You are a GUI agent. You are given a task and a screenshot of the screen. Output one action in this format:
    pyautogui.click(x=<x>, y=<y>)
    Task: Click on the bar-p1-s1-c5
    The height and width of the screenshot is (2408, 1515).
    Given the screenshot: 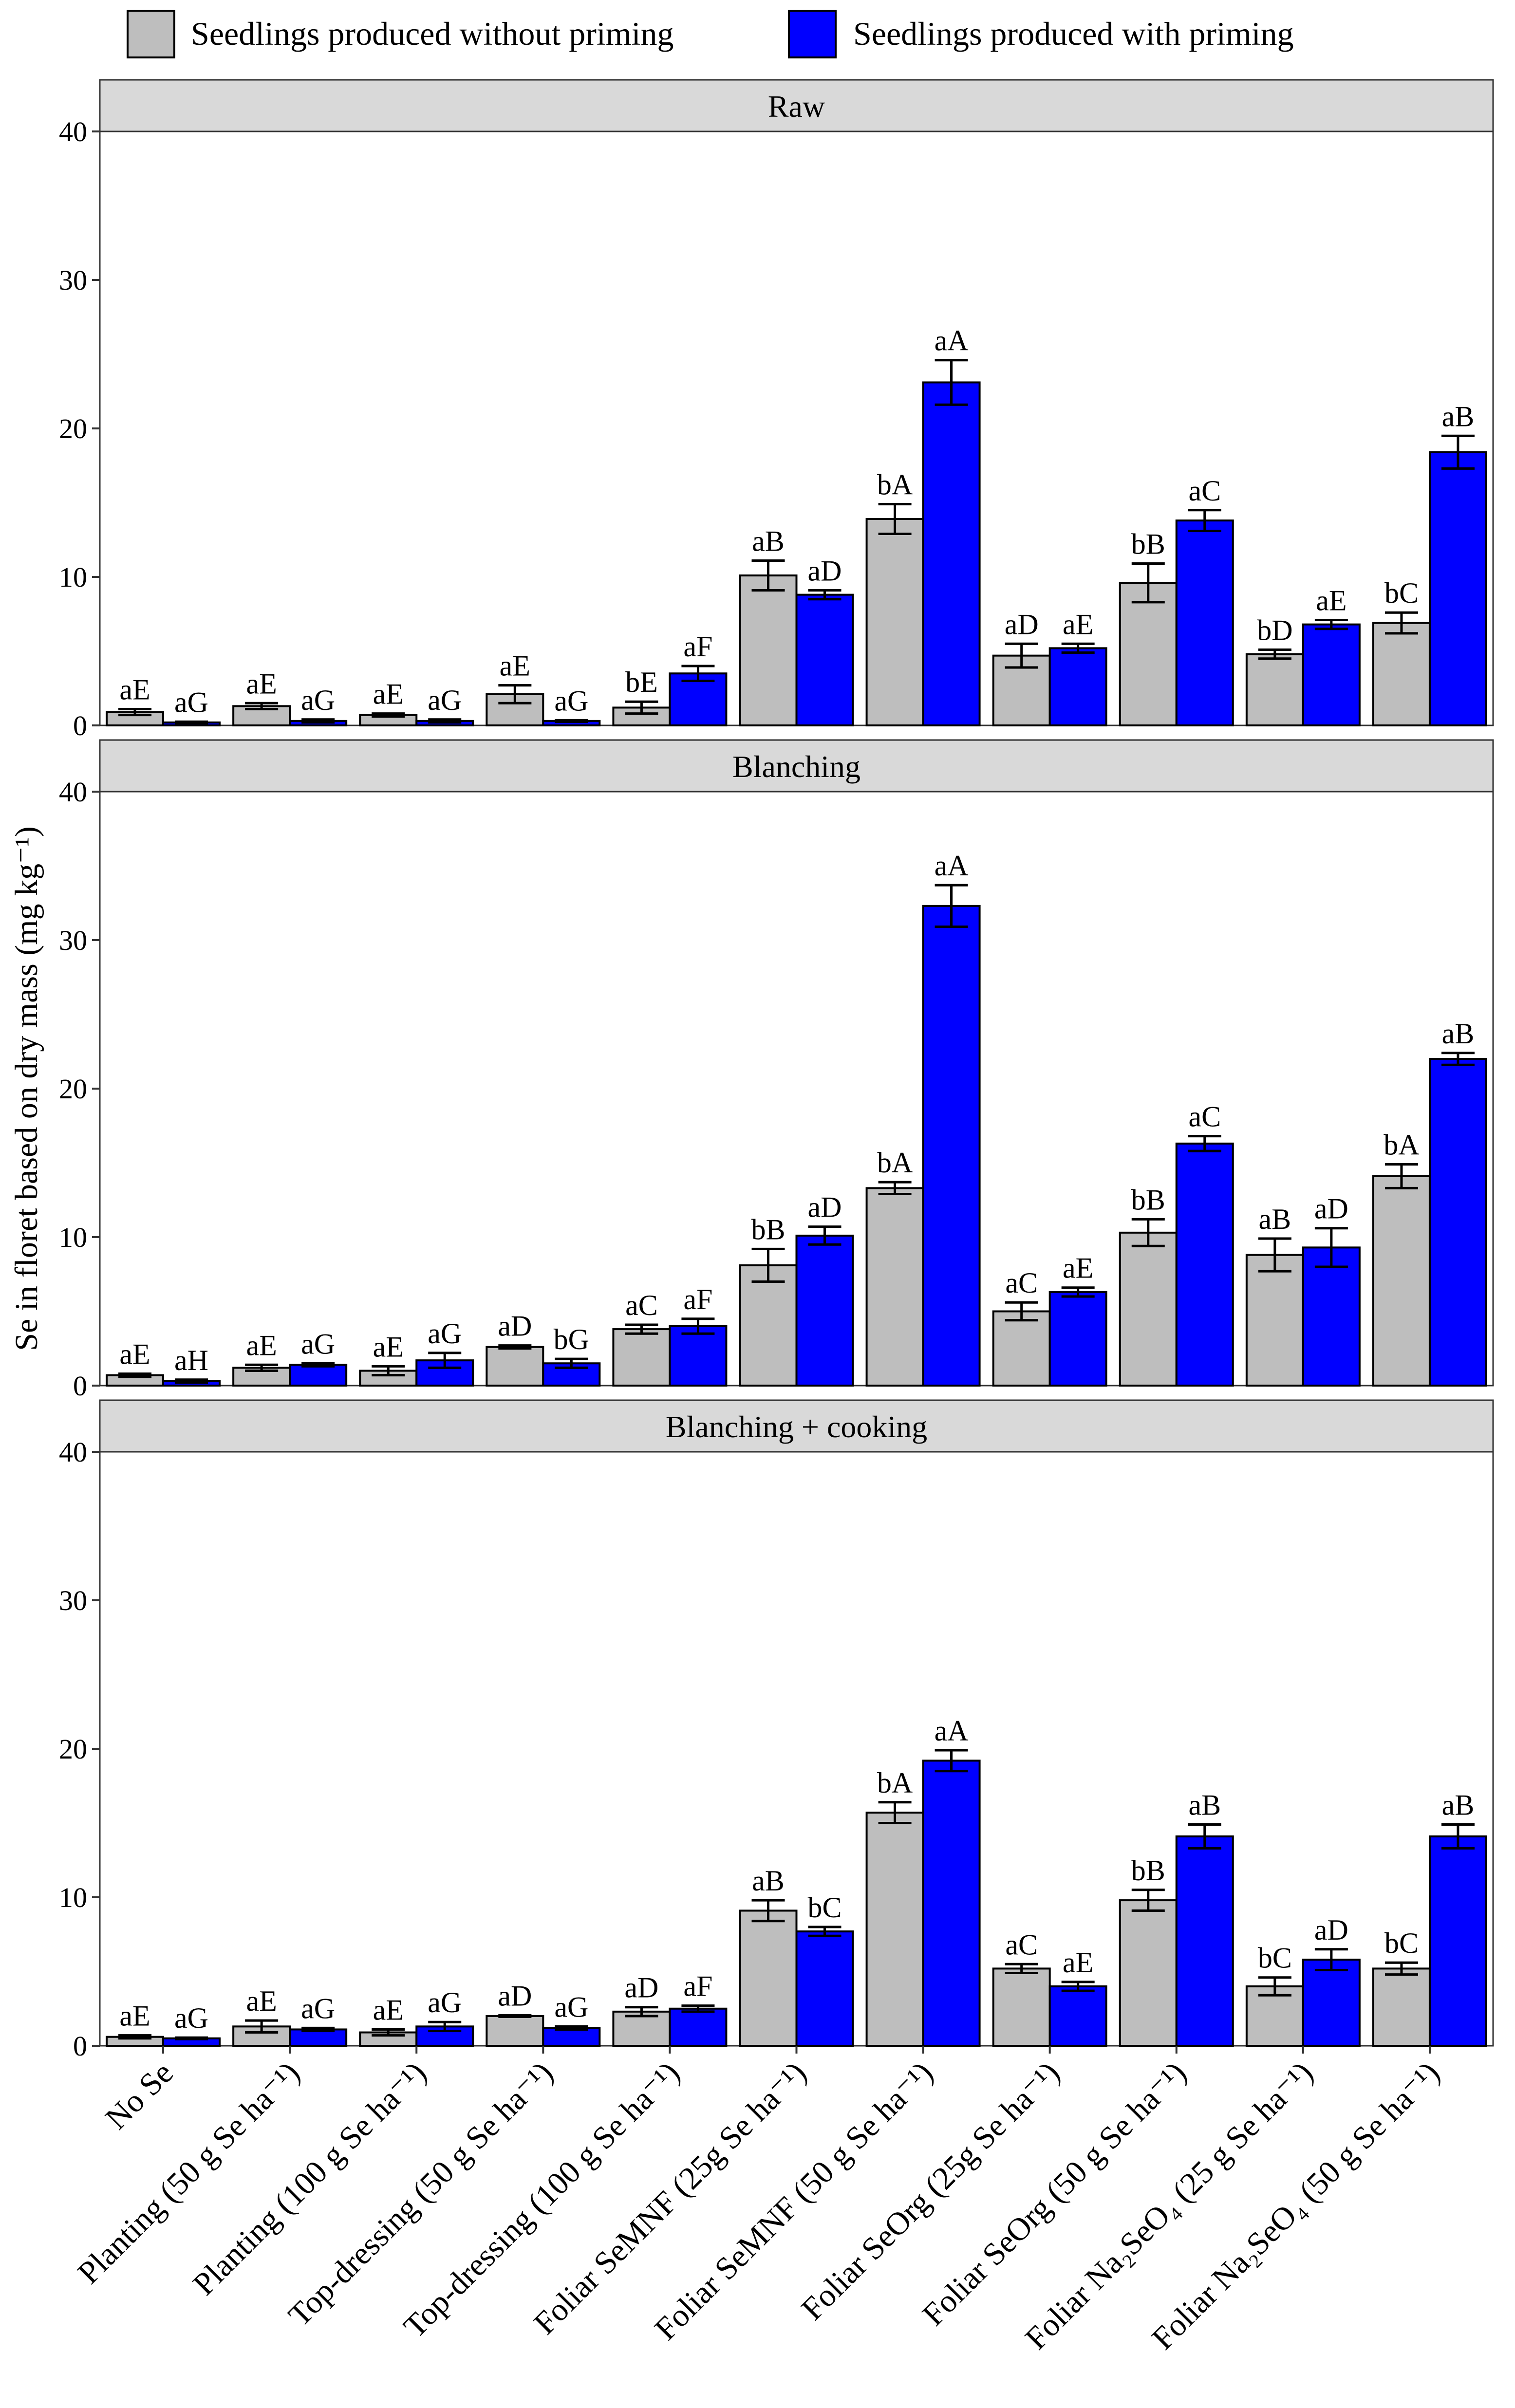 What is the action you would take?
    pyautogui.click(x=824, y=1311)
    